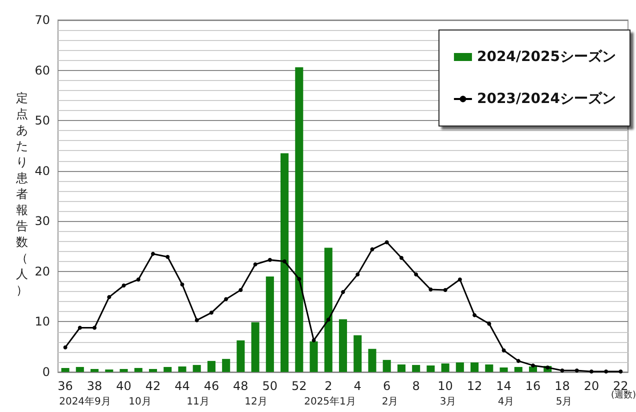 This screenshot has height=412, width=636. Describe the element at coordinates (387, 386) in the screenshot. I see `x-tick-label: 6` at that location.